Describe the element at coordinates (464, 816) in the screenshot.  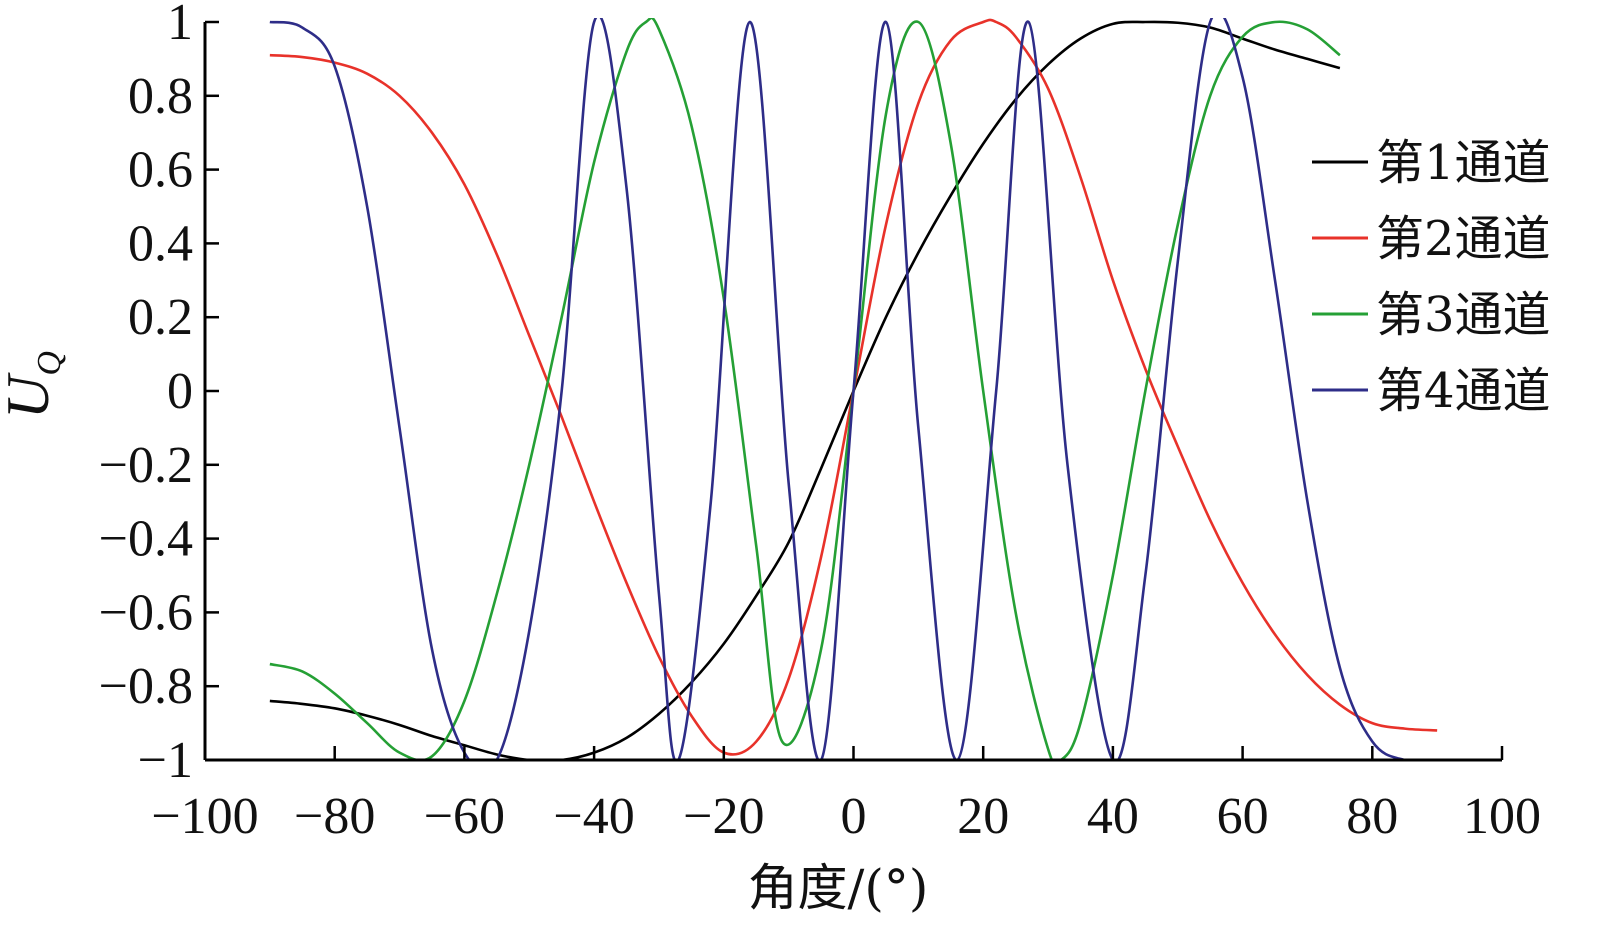
I see `x-tick-label: −60` at that location.